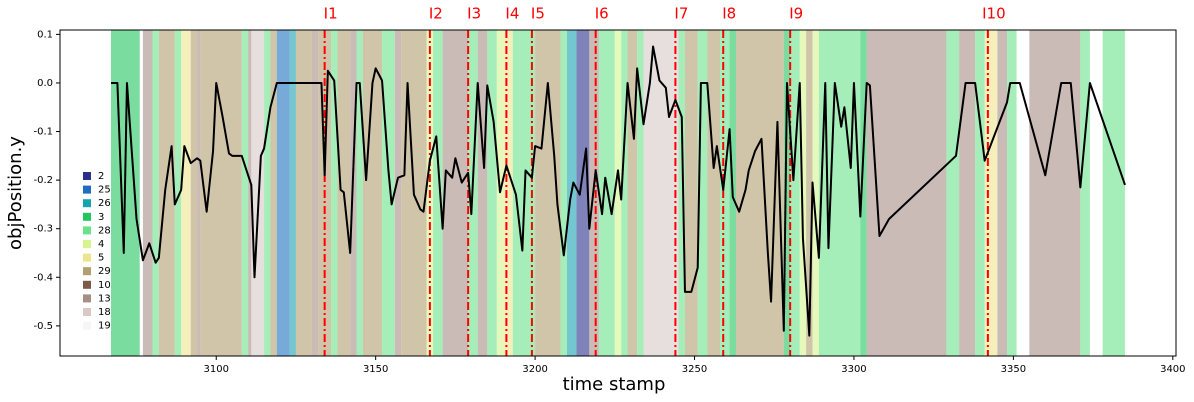 This screenshot has height=402, width=1194. Describe the element at coordinates (43, 229) in the screenshot. I see `y-tick-label: -0.3` at that location.